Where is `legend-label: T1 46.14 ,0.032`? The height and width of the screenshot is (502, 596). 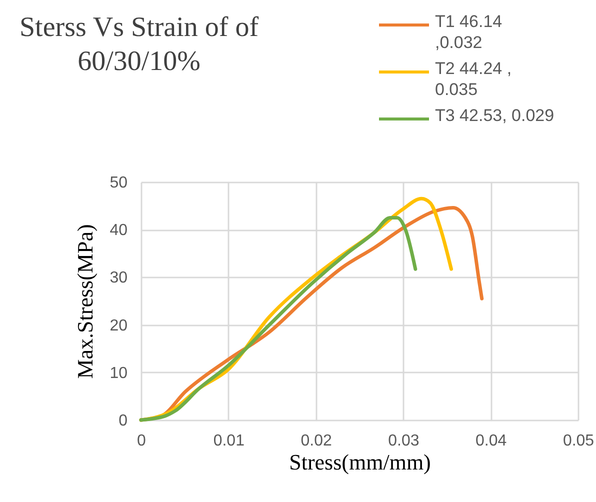 legend-label: T1 46.14 ,0.032 is located at coordinates (468, 32).